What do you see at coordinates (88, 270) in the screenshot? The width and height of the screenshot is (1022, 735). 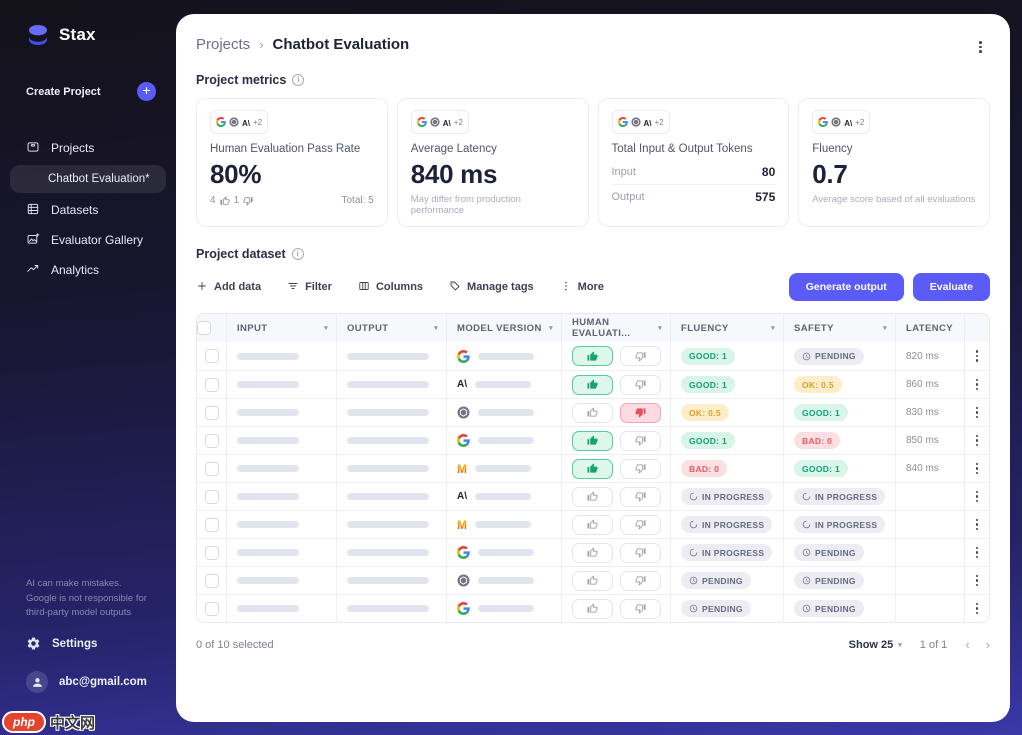 I see `sidebar-item-analytics: Analytics` at bounding box center [88, 270].